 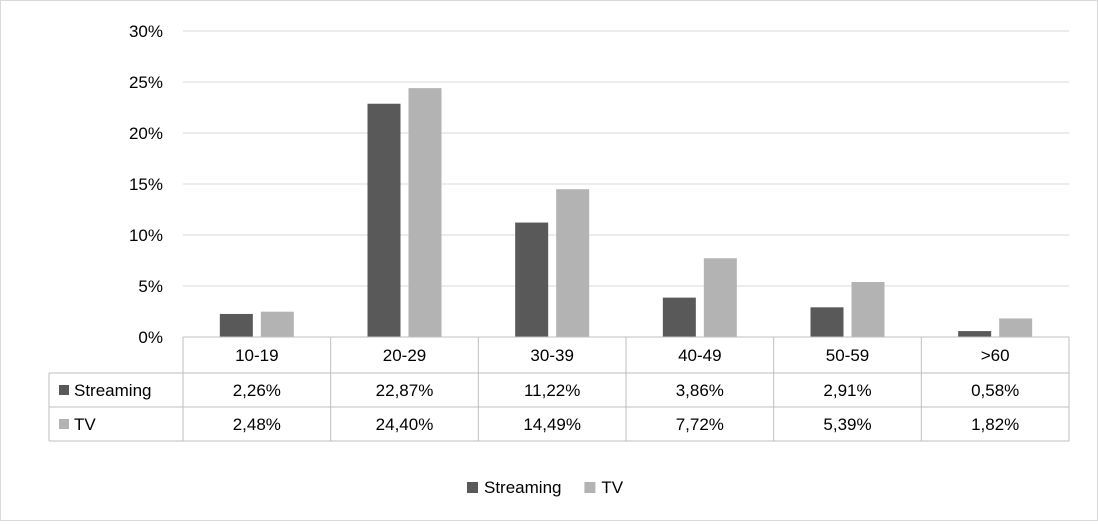 What do you see at coordinates (146, 235) in the screenshot?
I see `y-tick-label: 10%` at bounding box center [146, 235].